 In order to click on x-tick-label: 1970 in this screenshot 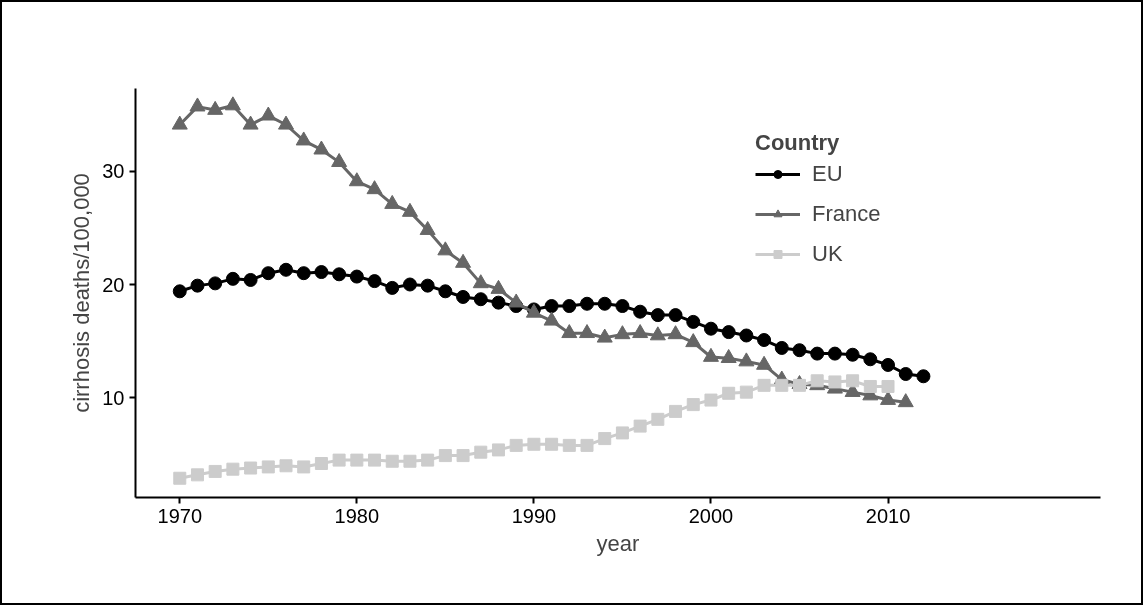, I will do `click(180, 515)`.